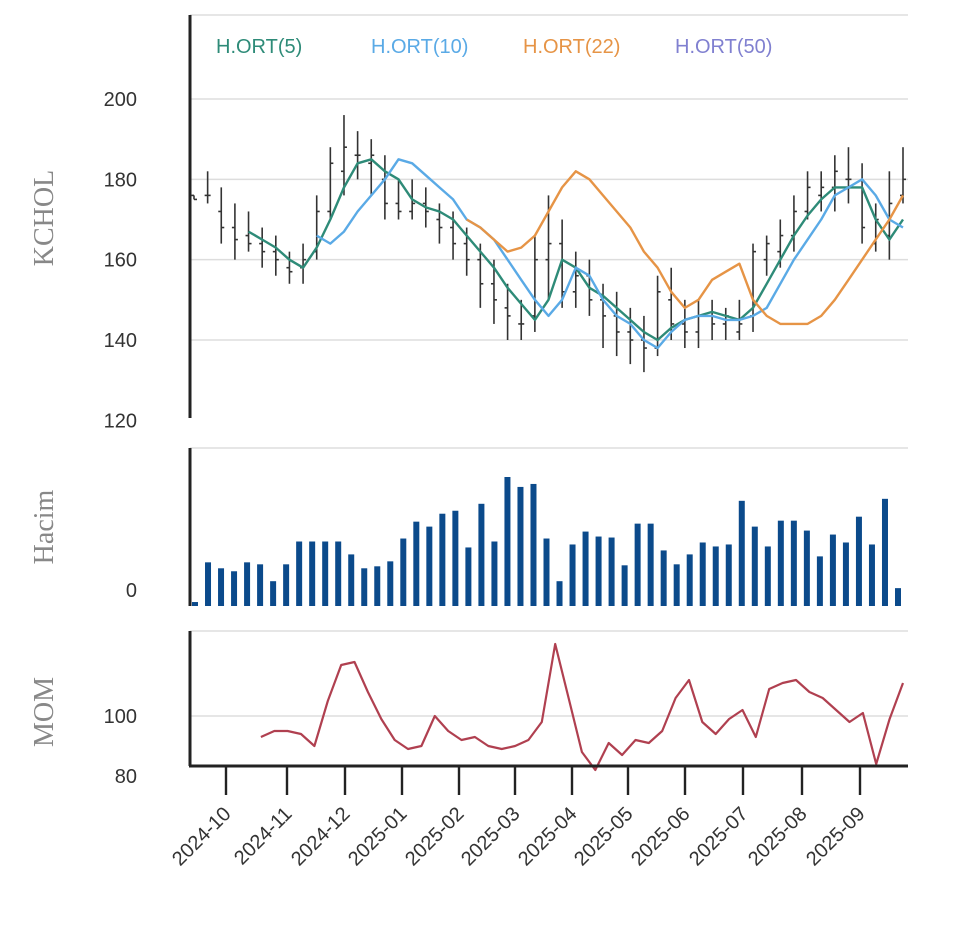 Image resolution: width=960 pixels, height=933 pixels. Describe the element at coordinates (126, 777) in the screenshot. I see `momentum-y-tick-label: 80` at that location.